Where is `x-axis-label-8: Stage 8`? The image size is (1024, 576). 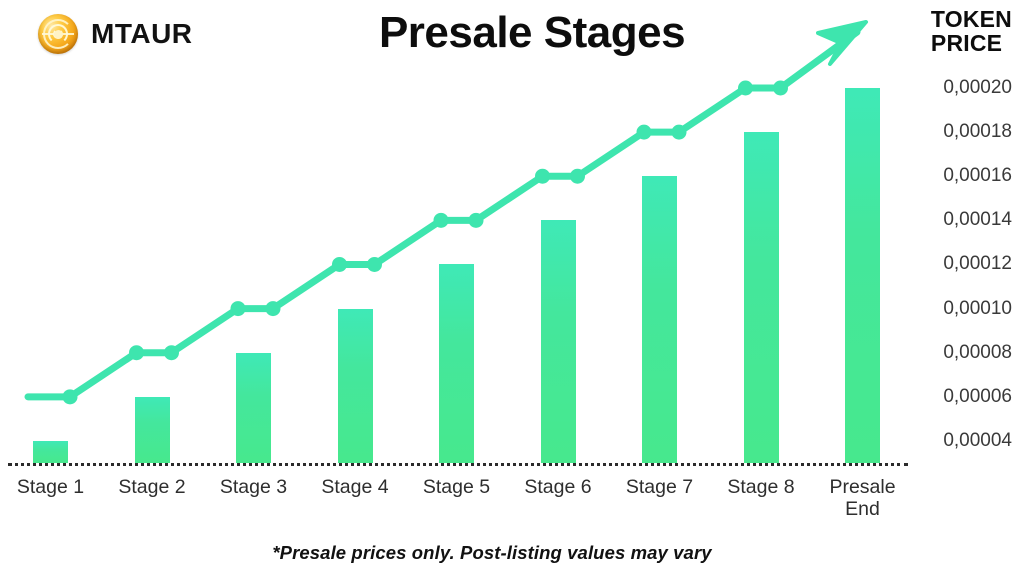
x-axis-label-8: Stage 8 is located at coordinates (761, 487).